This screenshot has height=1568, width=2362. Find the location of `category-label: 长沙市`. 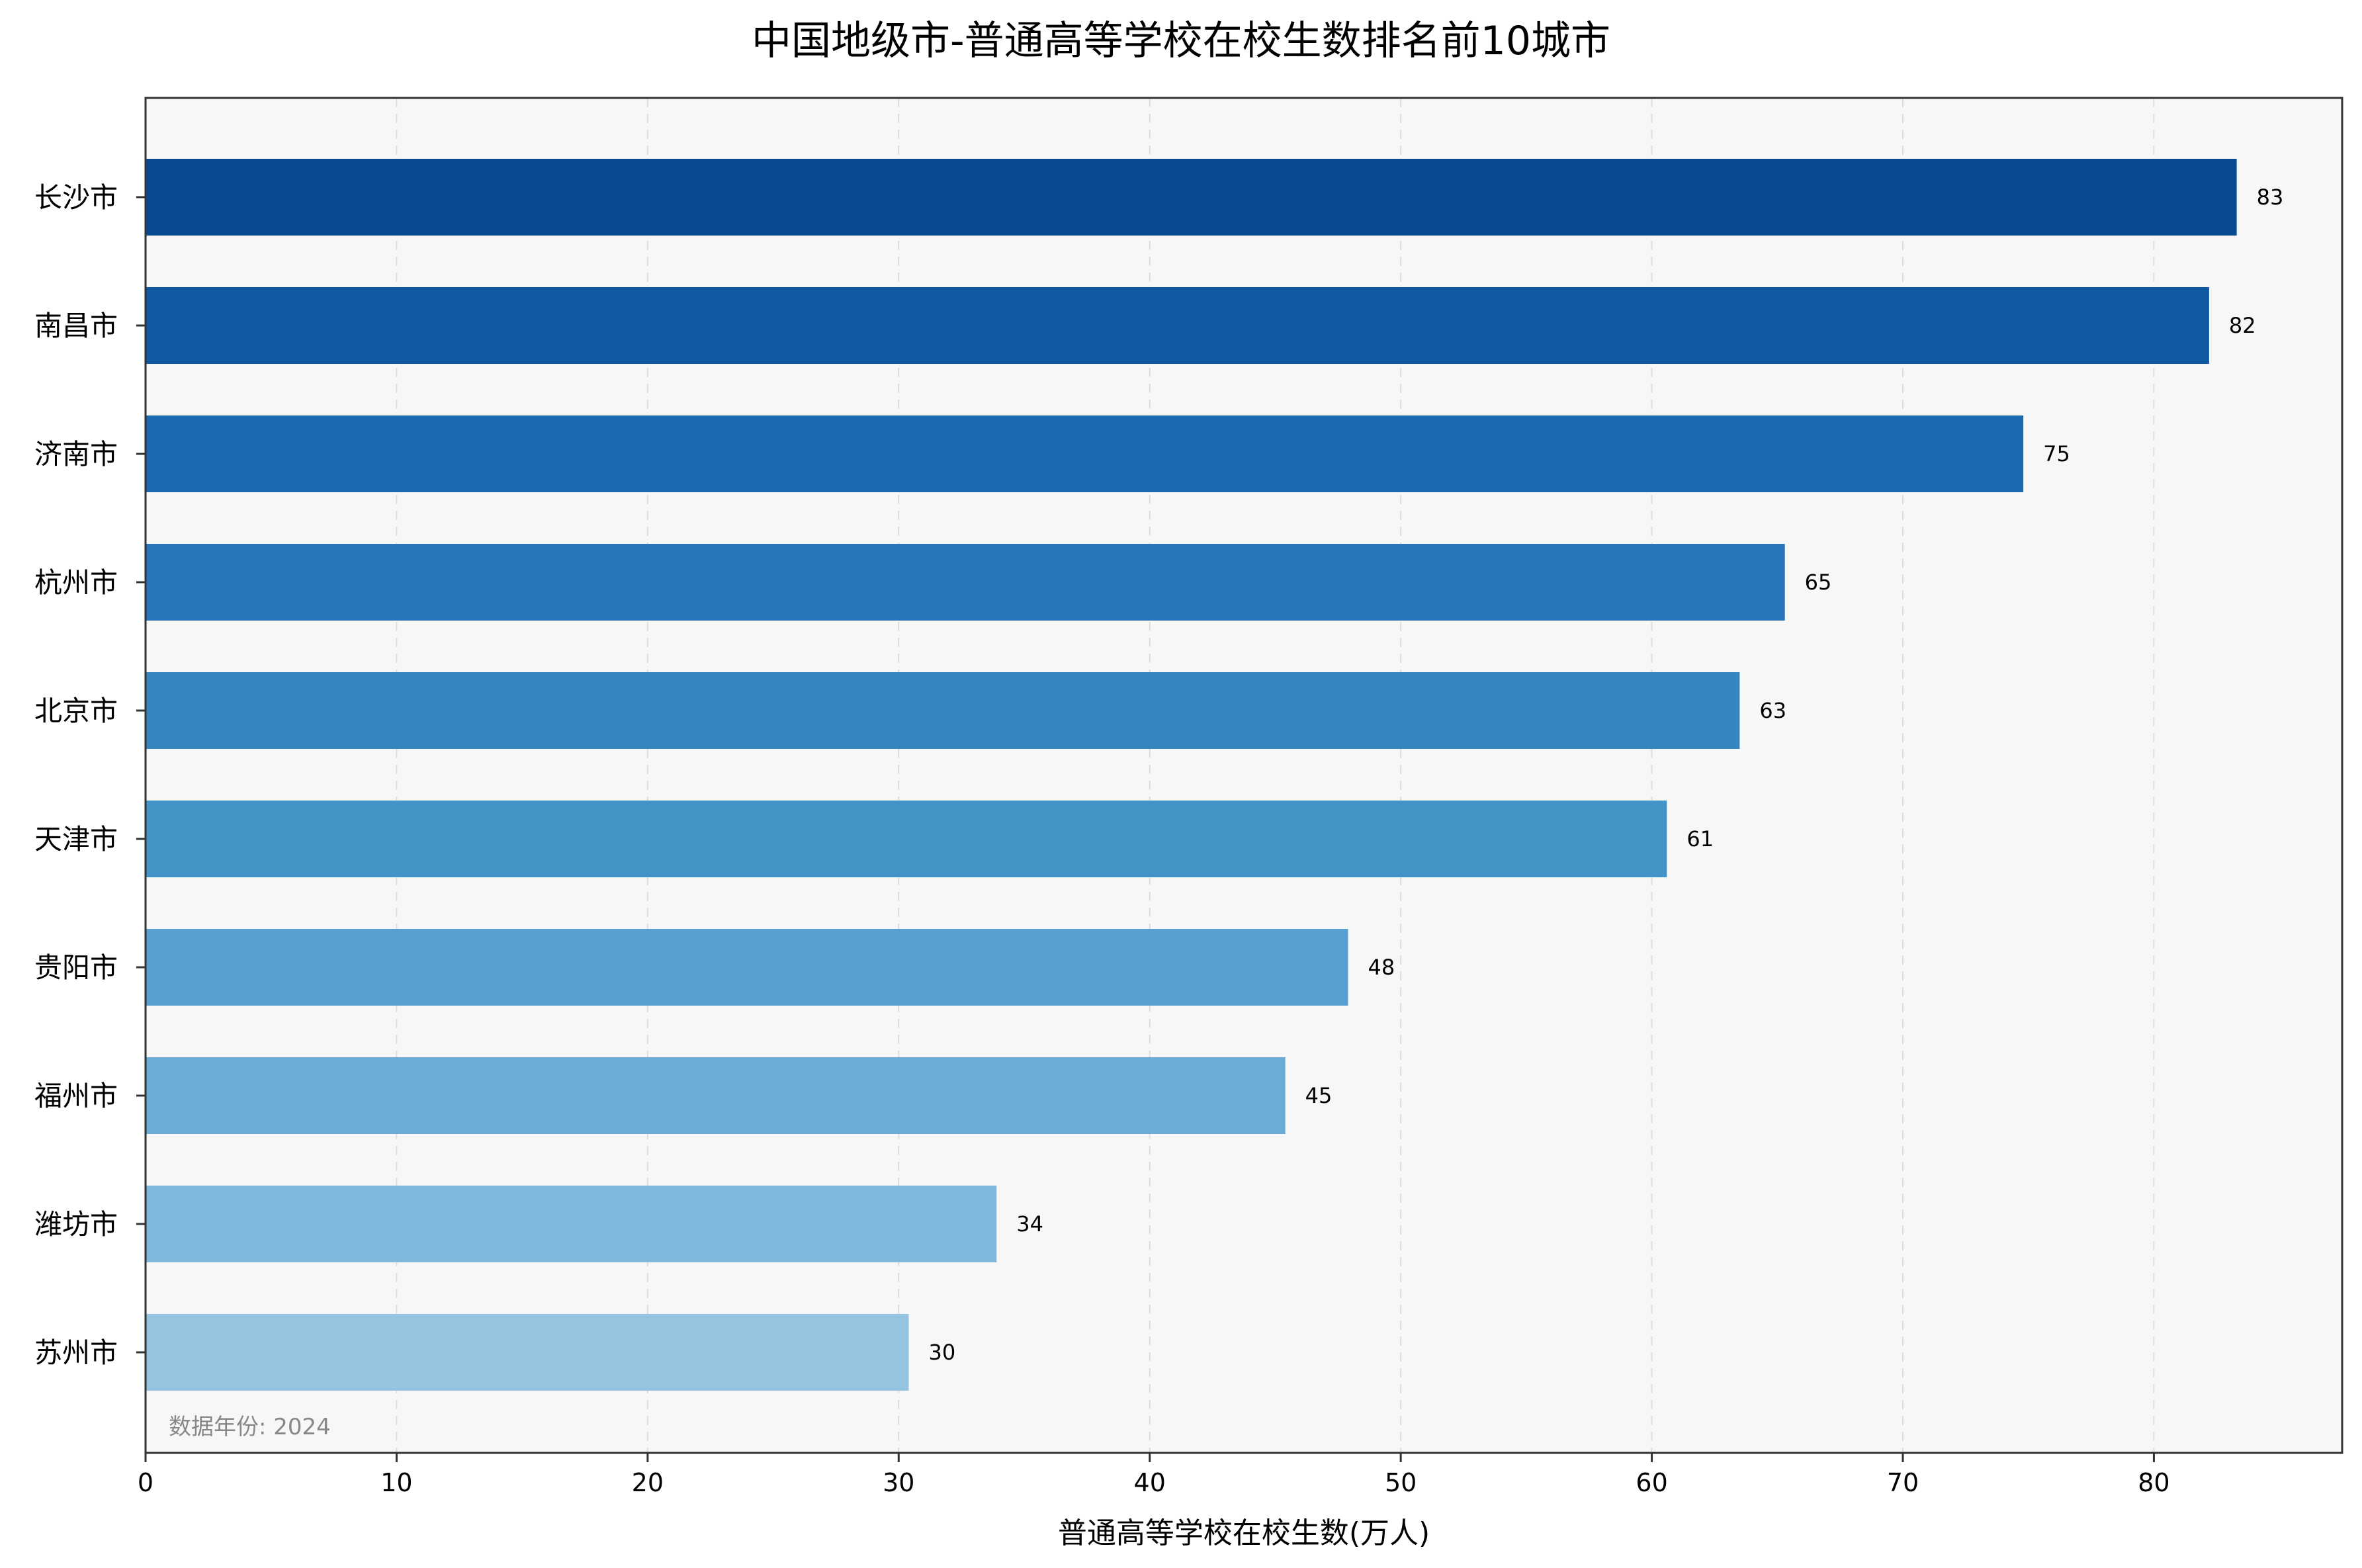

category-label: 长沙市 is located at coordinates (76, 198).